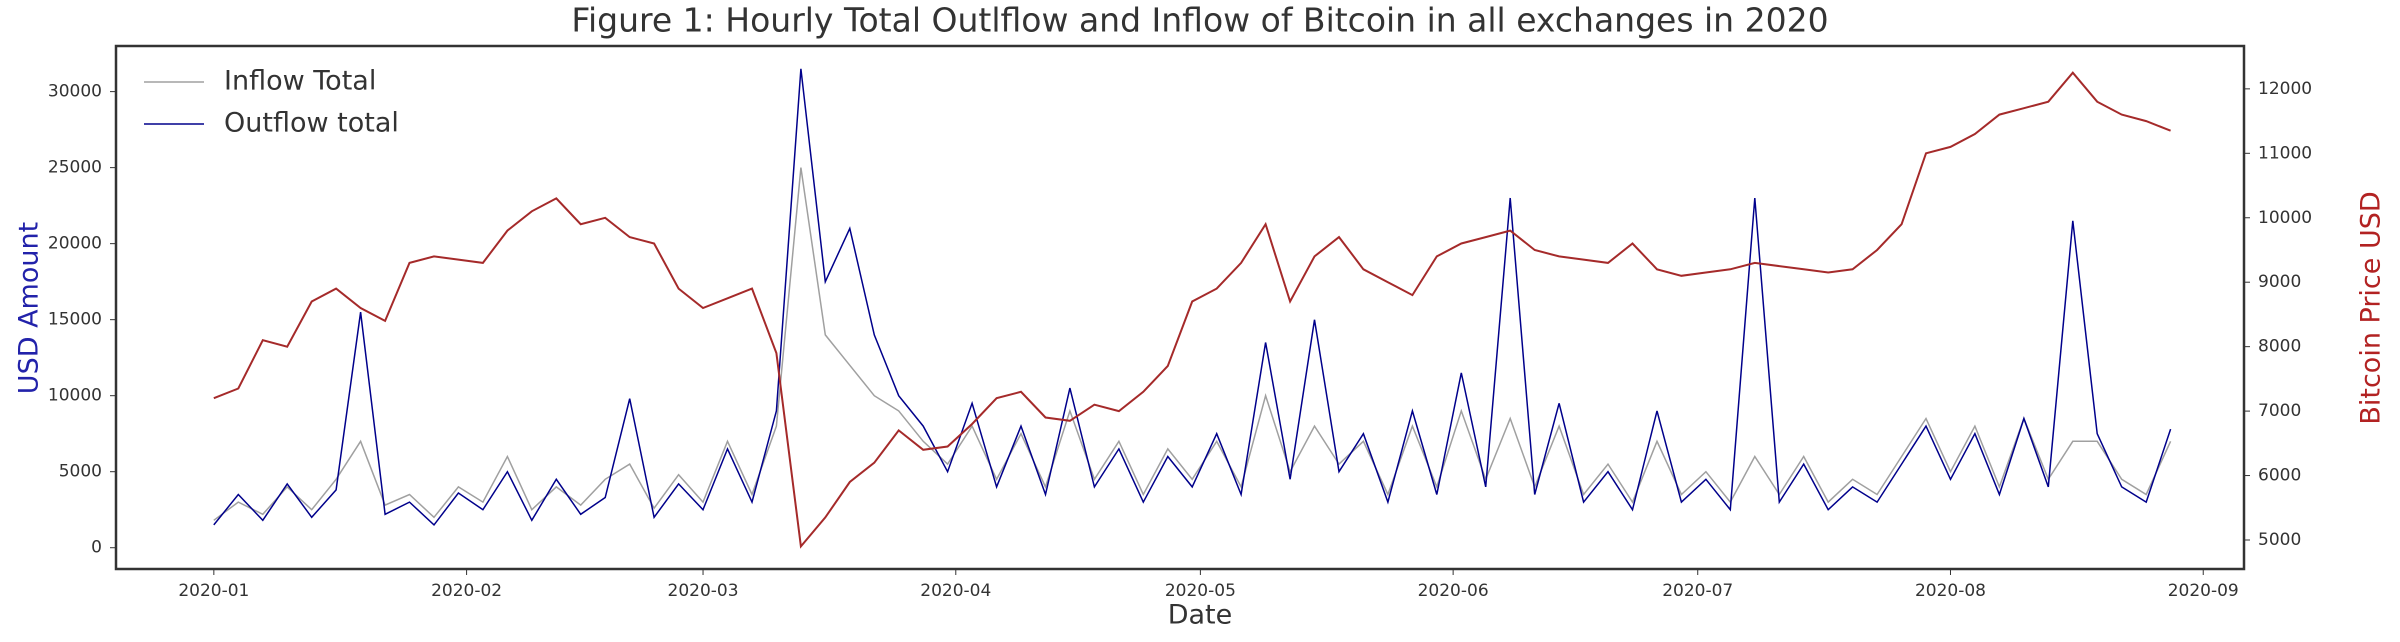 The height and width of the screenshot is (642, 2400). Describe the element at coordinates (213, 591) in the screenshot. I see `x-tick-label: 2020-01` at that location.